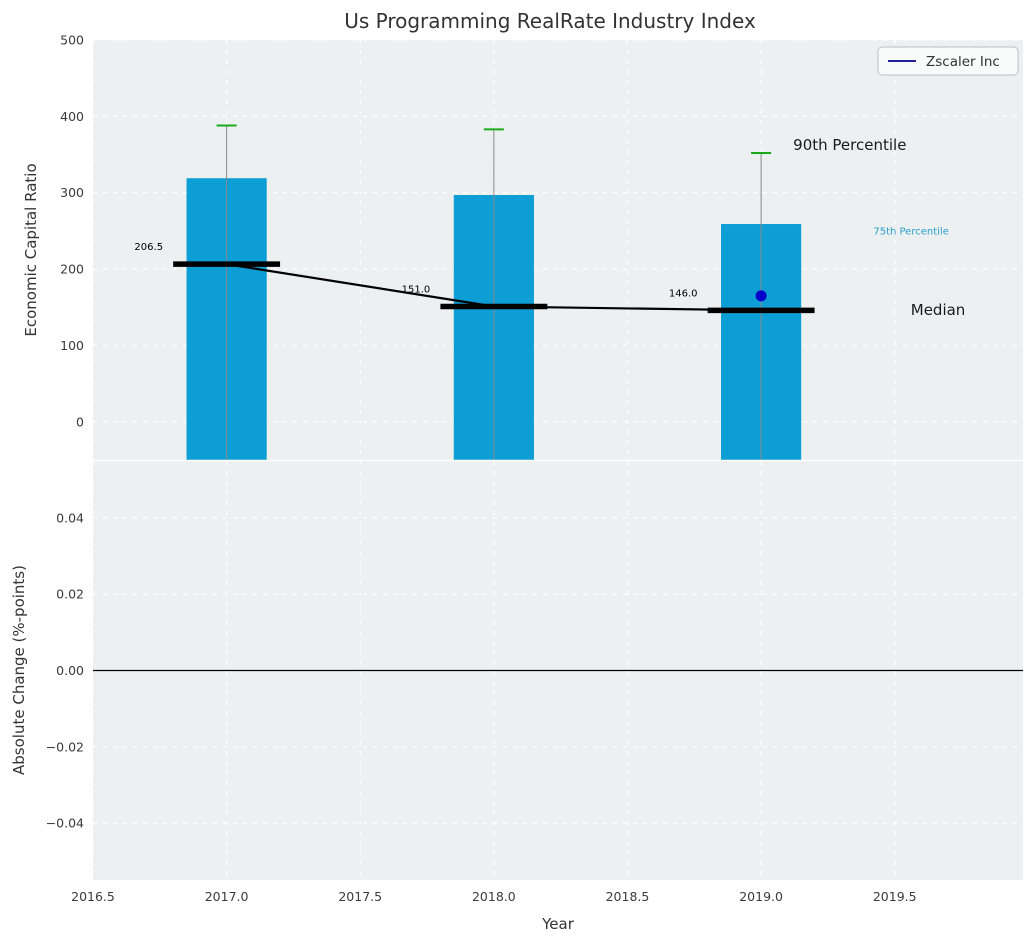  Describe the element at coordinates (72, 192) in the screenshot. I see `y-tick-label-top: 300` at that location.